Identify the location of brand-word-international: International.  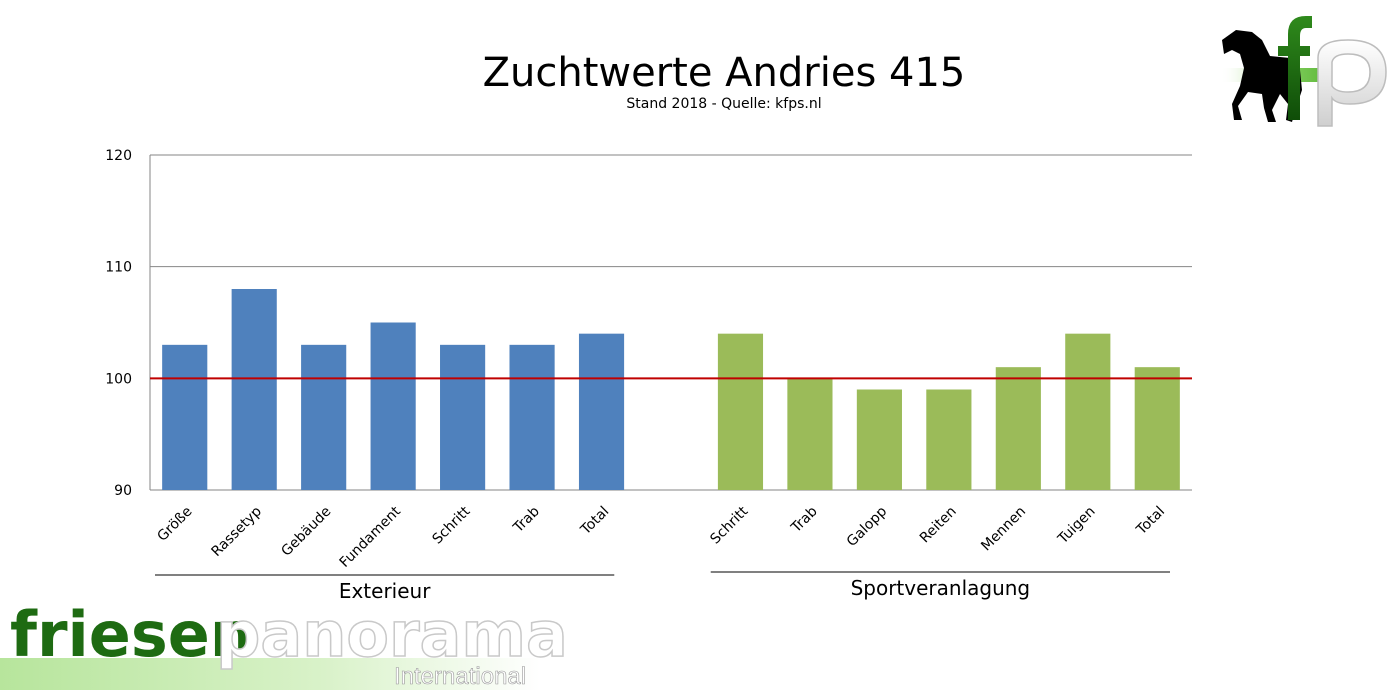
(460, 676).